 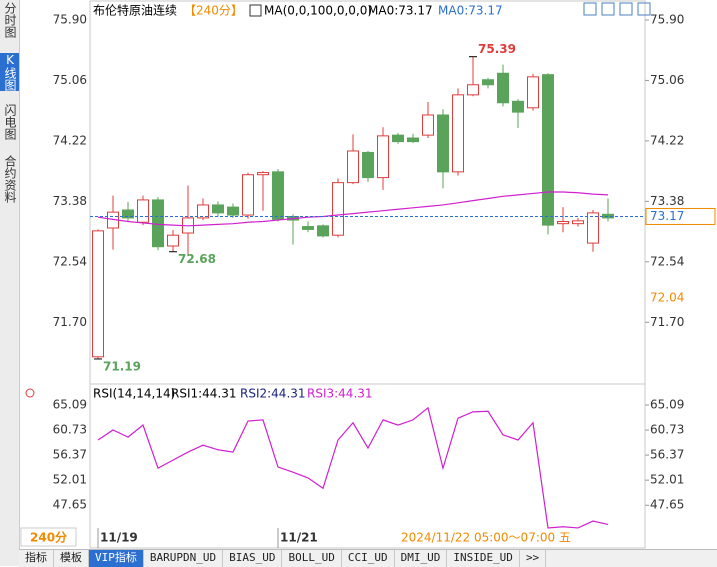 What do you see at coordinates (116, 558) in the screenshot?
I see `bottom-tab: VIP指标` at bounding box center [116, 558].